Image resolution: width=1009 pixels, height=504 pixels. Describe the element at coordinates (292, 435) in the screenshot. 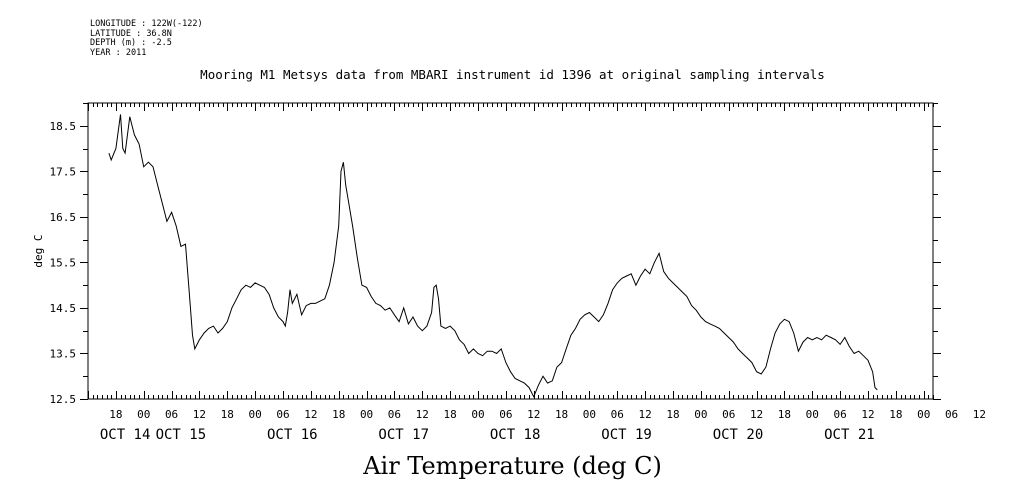

I see `x-day-label: OCT 16` at that location.